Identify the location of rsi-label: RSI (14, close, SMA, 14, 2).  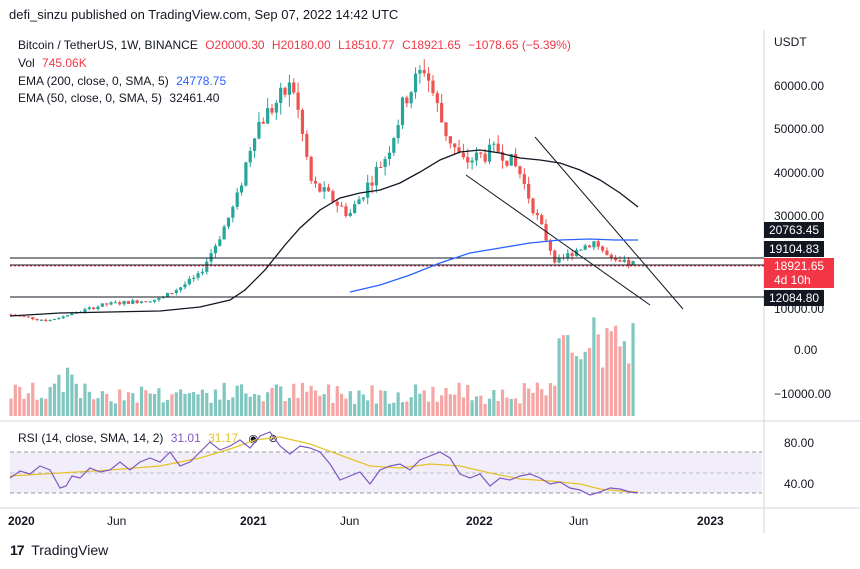
(91, 438).